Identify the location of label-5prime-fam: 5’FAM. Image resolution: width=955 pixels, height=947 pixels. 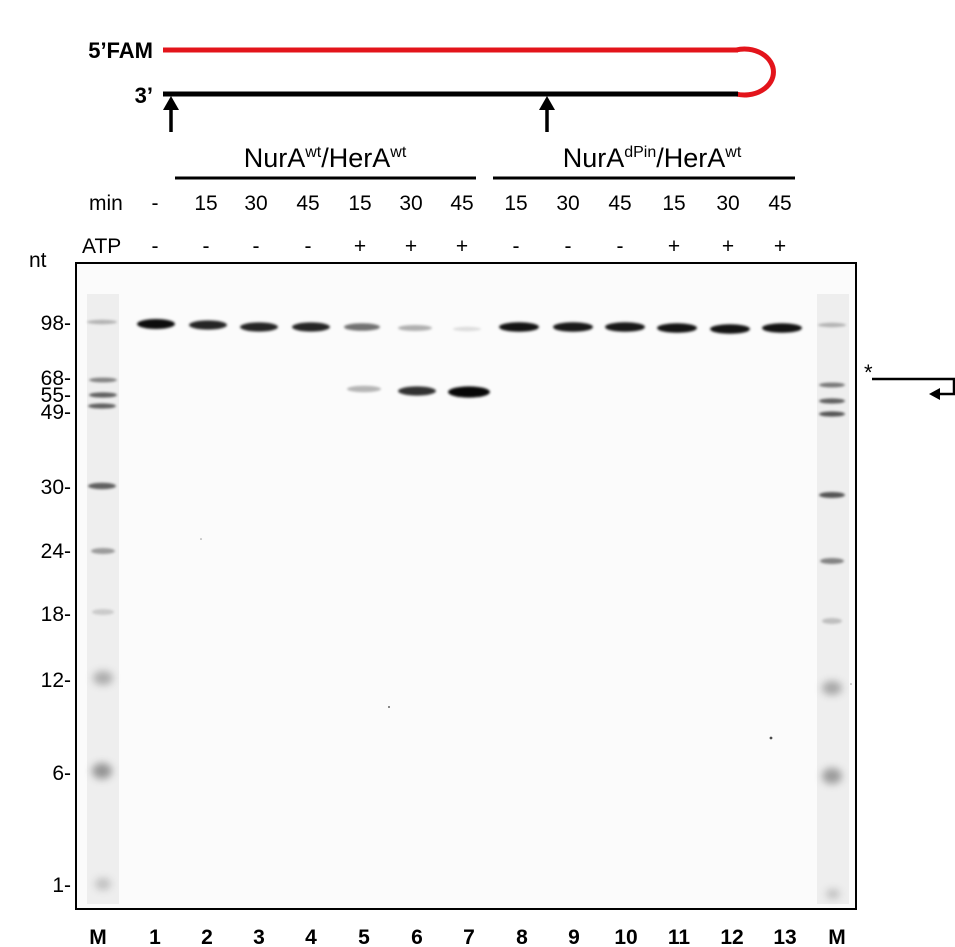
(120, 50).